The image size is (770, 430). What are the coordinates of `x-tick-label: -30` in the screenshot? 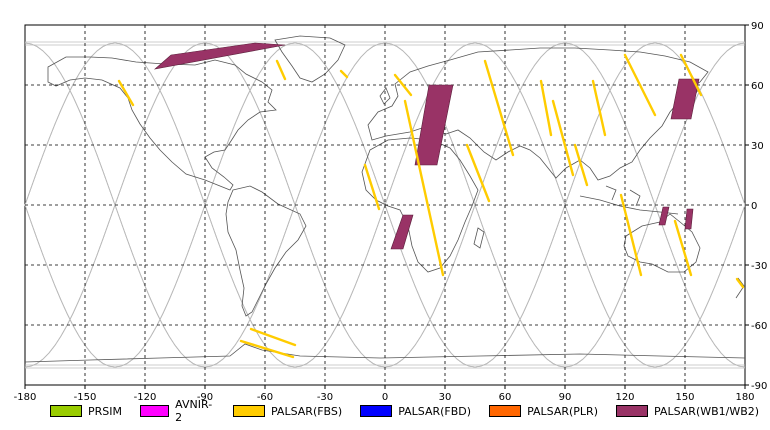 It's located at (325, 397).